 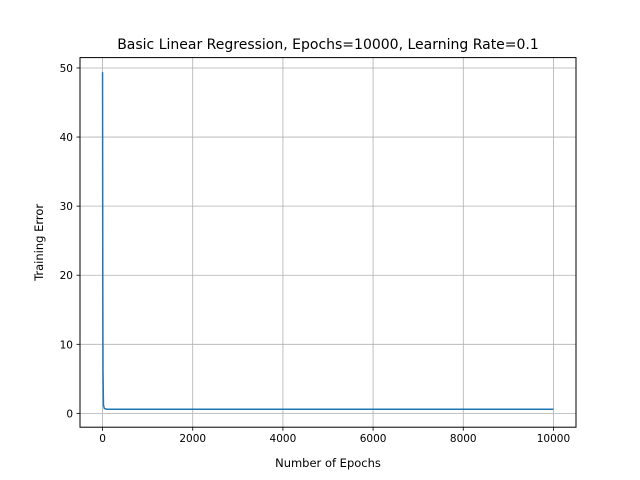 I want to click on x-tick-label: 0, so click(x=102, y=439).